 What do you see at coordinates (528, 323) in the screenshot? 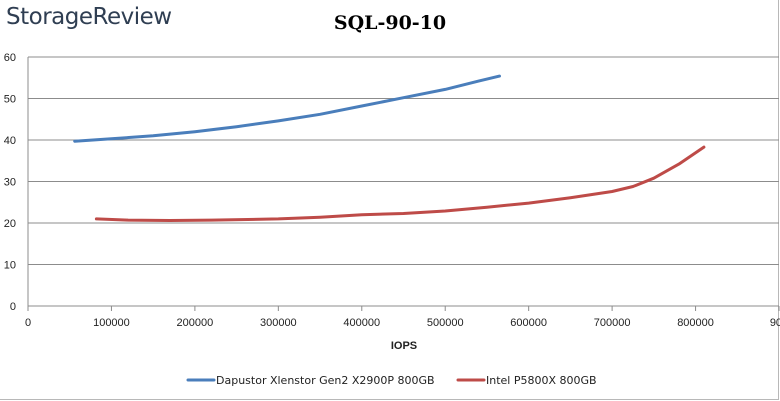
I see `x-tick-label: 600000` at bounding box center [528, 323].